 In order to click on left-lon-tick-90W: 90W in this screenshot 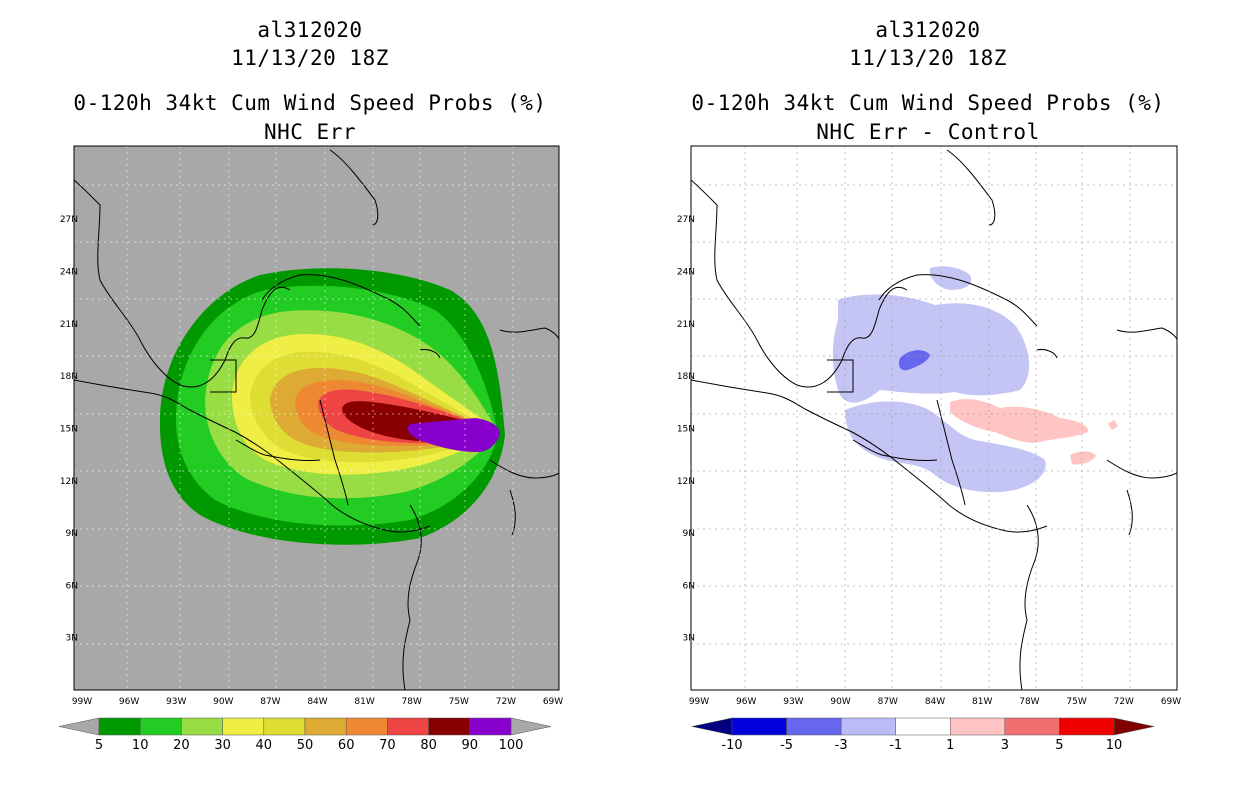, I will do `click(223, 702)`.